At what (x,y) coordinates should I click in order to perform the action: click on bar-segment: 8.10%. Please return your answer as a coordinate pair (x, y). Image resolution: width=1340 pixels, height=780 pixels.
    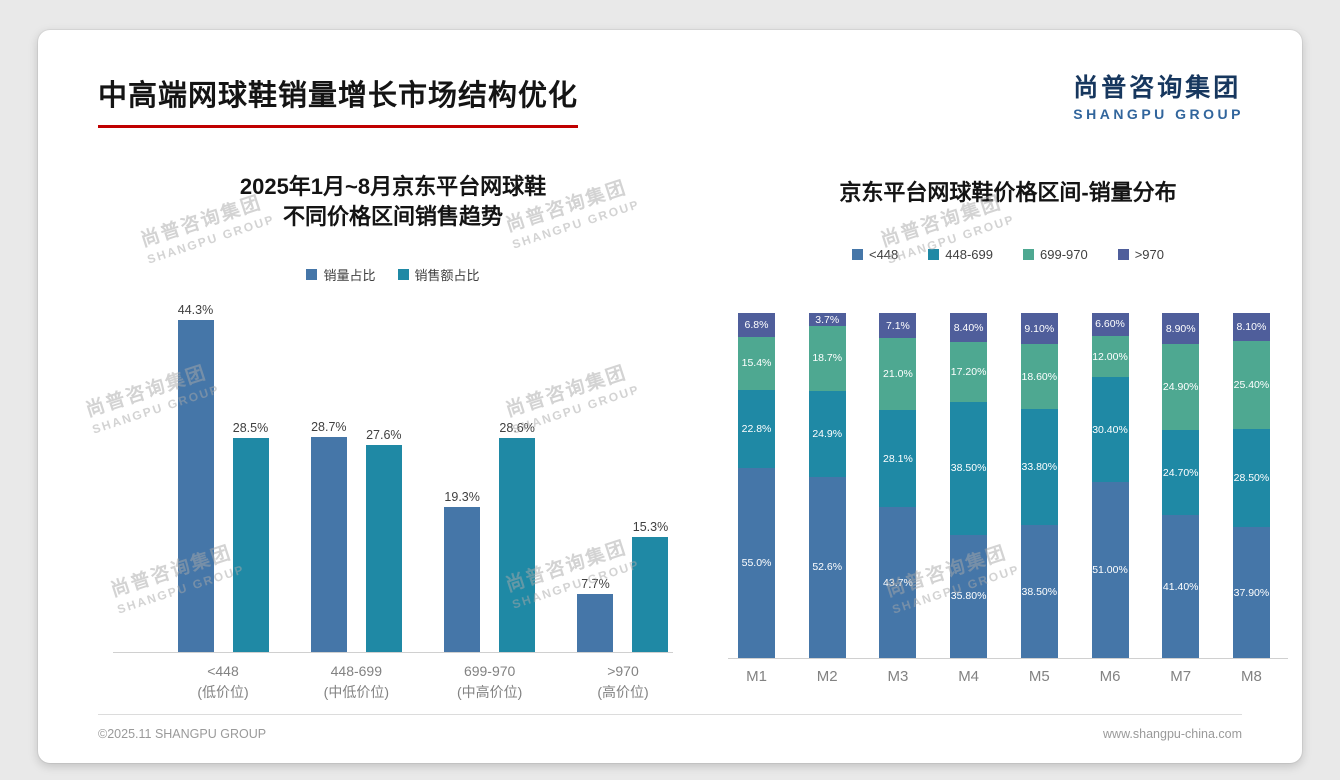
    Looking at the image, I should click on (1251, 327).